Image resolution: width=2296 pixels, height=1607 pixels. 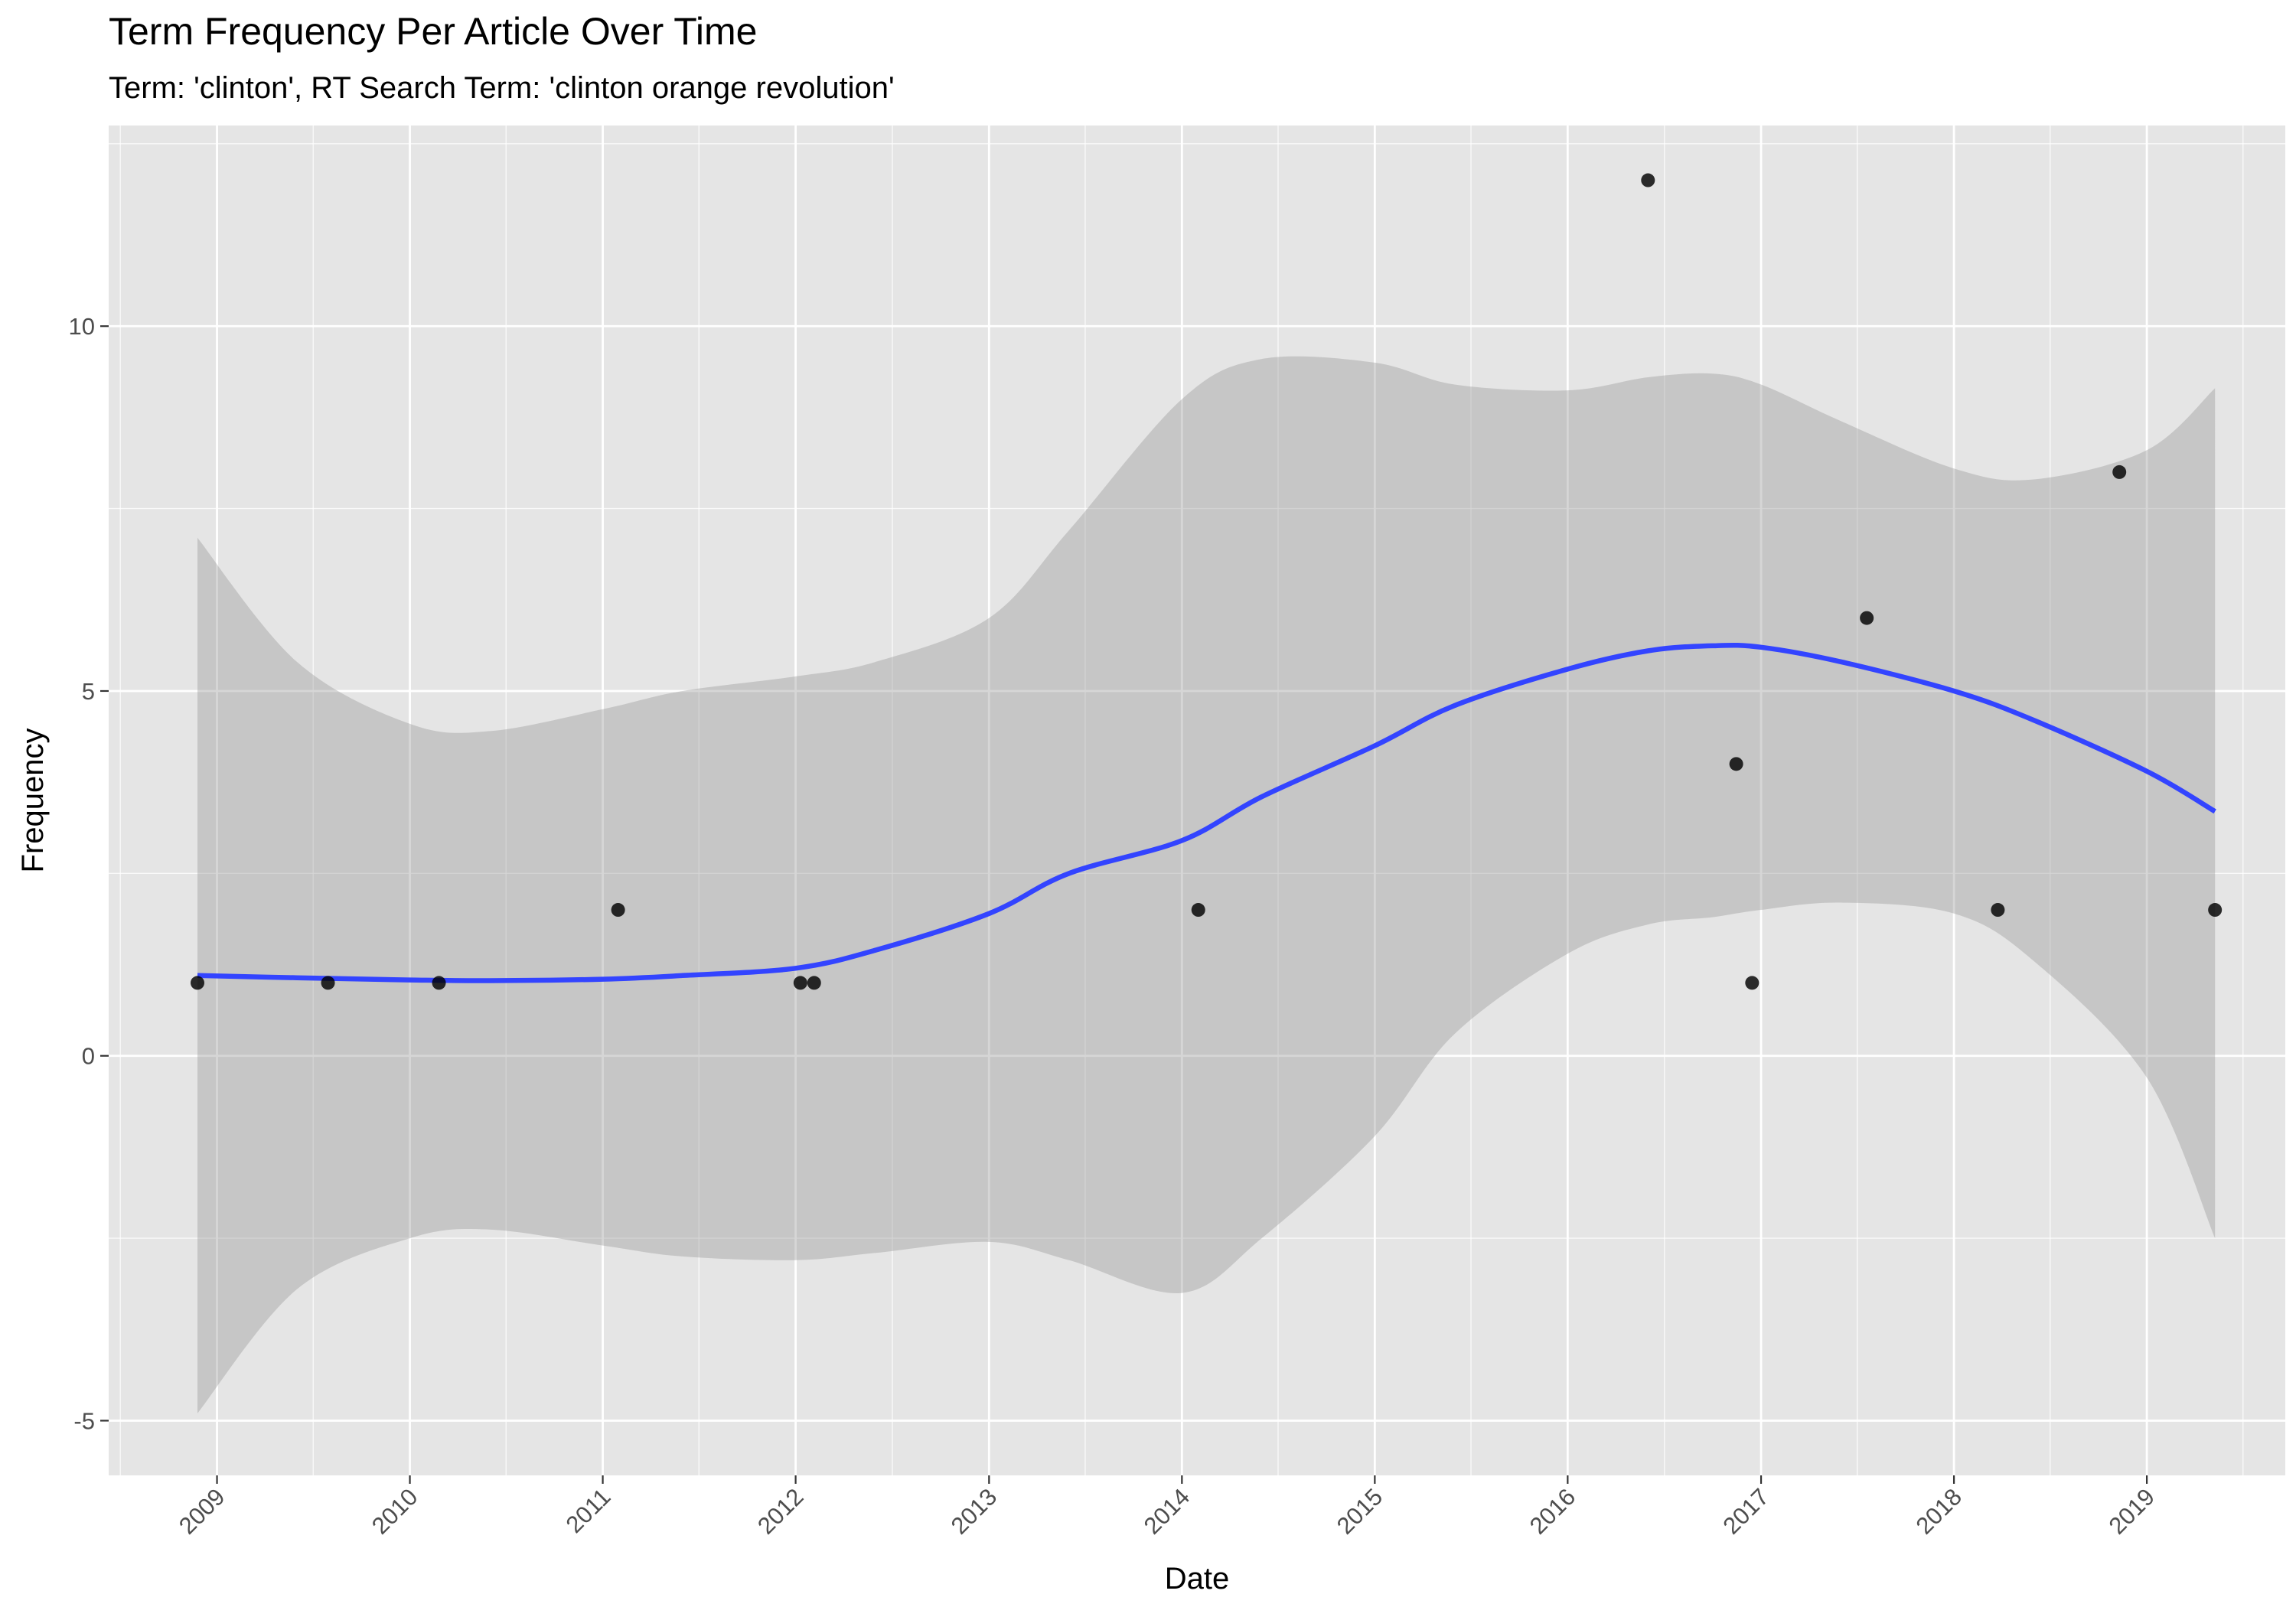 I want to click on x-tick-label: 2011, so click(x=588, y=1510).